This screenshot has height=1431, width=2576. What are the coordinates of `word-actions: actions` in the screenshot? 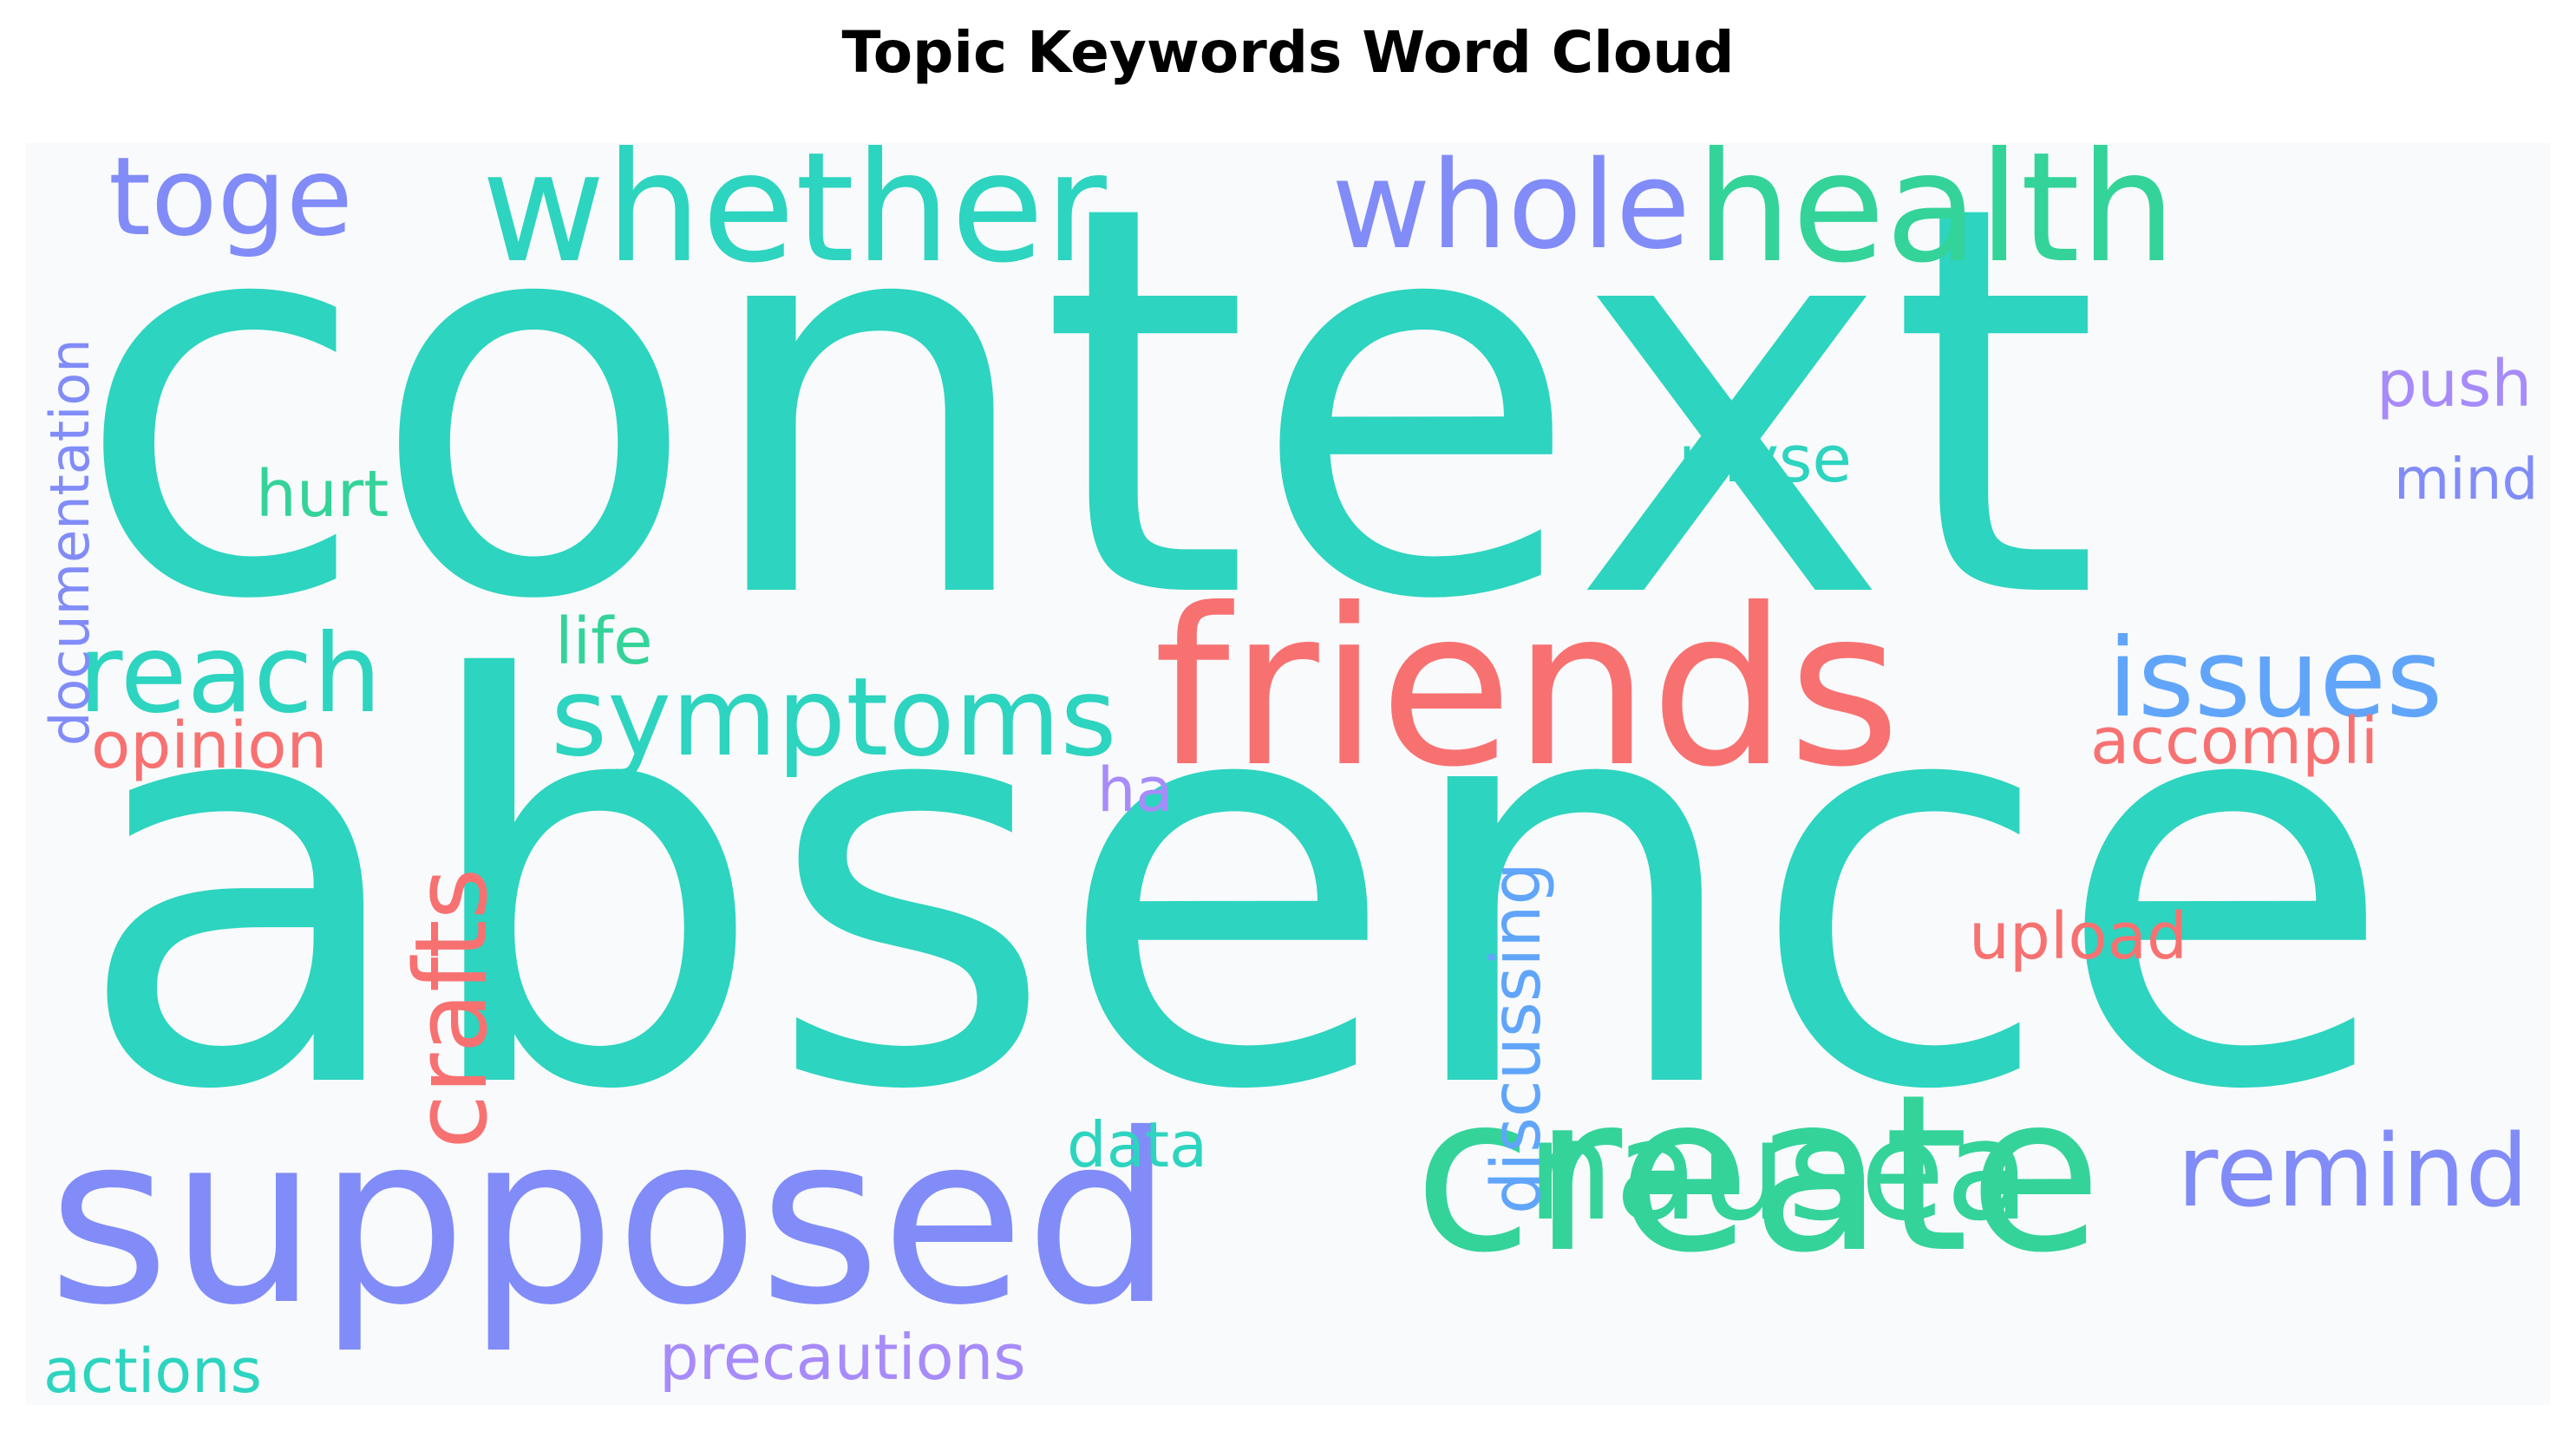 It's located at (152, 1370).